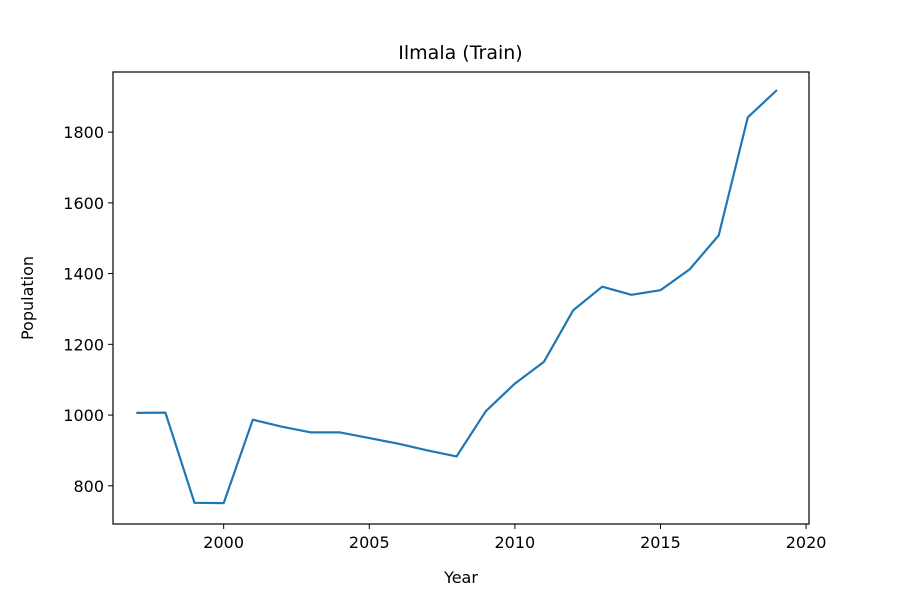  Describe the element at coordinates (369, 542) in the screenshot. I see `x-tick-label: 2005` at that location.